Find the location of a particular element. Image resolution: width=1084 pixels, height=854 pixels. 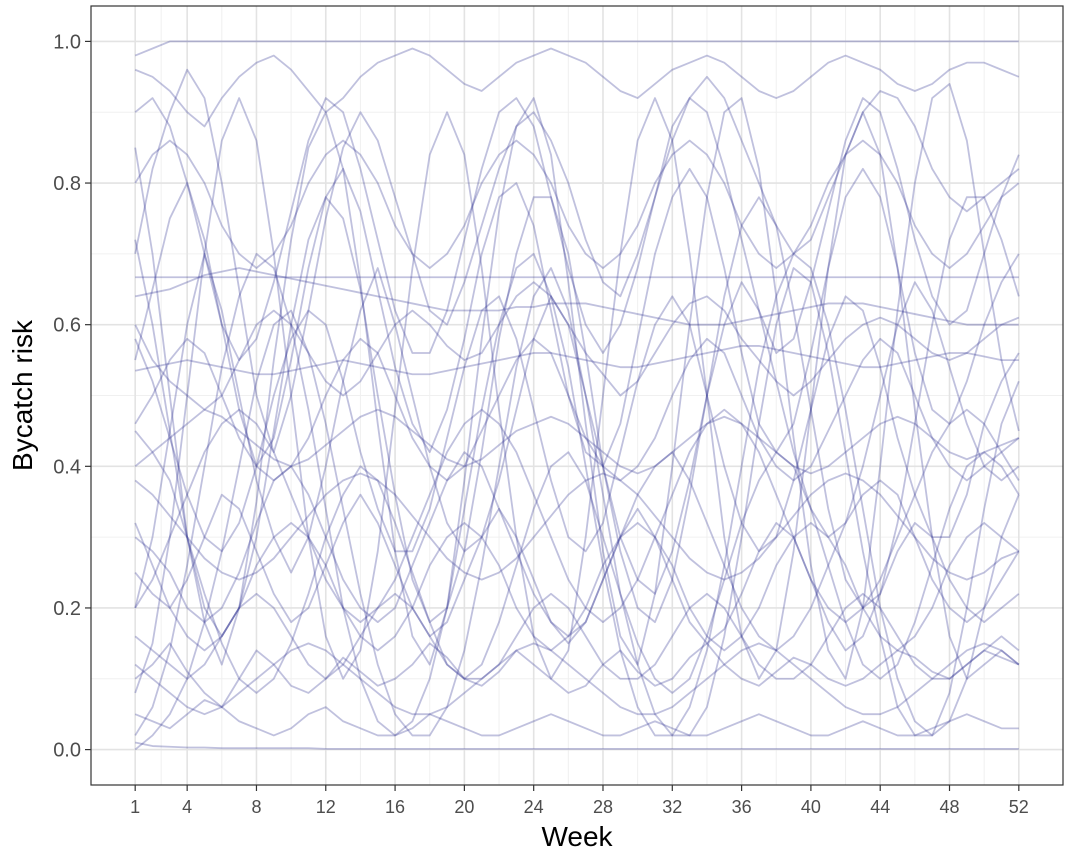

x-axis: 1 4 8 12 16 20 24 28 32 36 40 44 48 52 is located at coordinates (579, 801).